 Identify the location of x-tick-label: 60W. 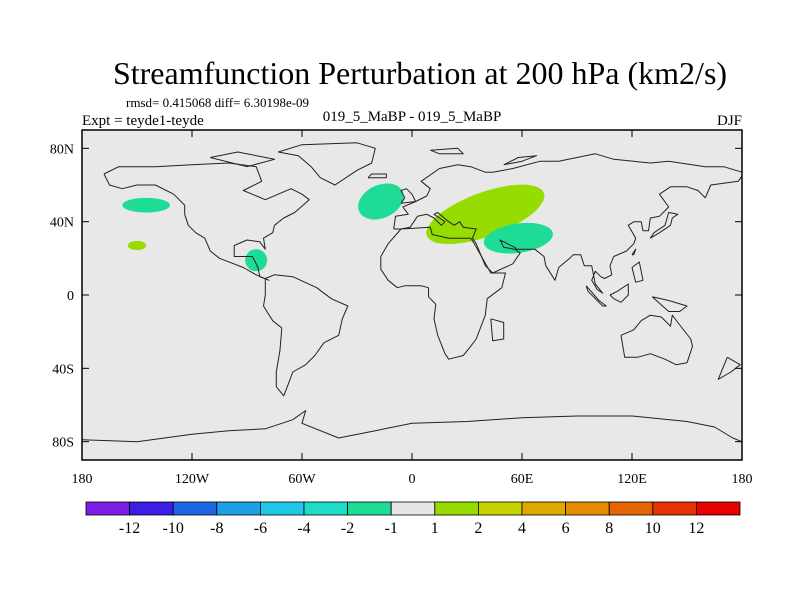
(302, 479).